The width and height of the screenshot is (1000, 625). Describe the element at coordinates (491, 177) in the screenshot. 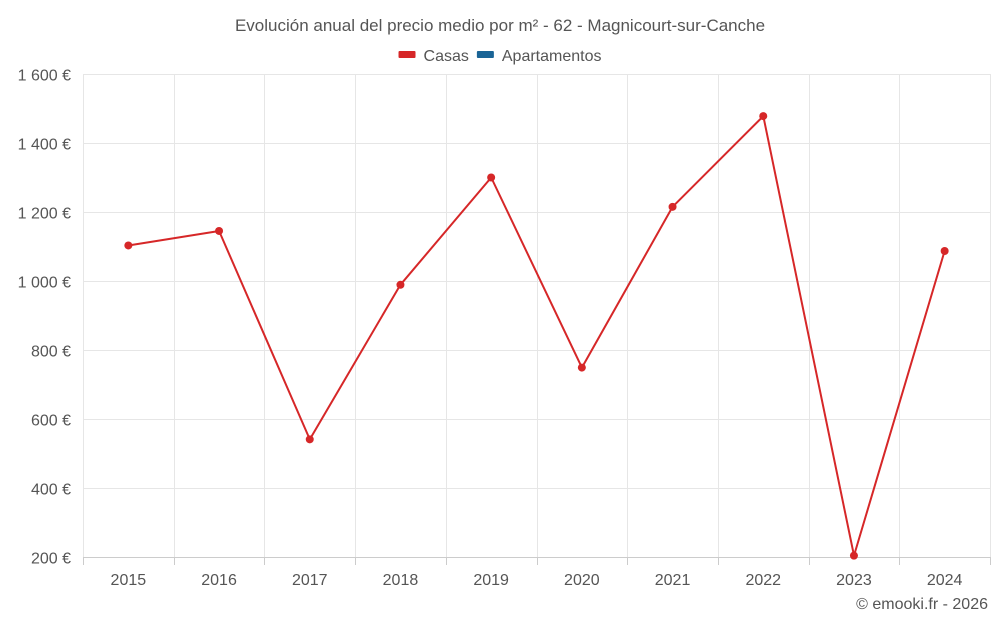

I see `data-point-casas-2019` at that location.